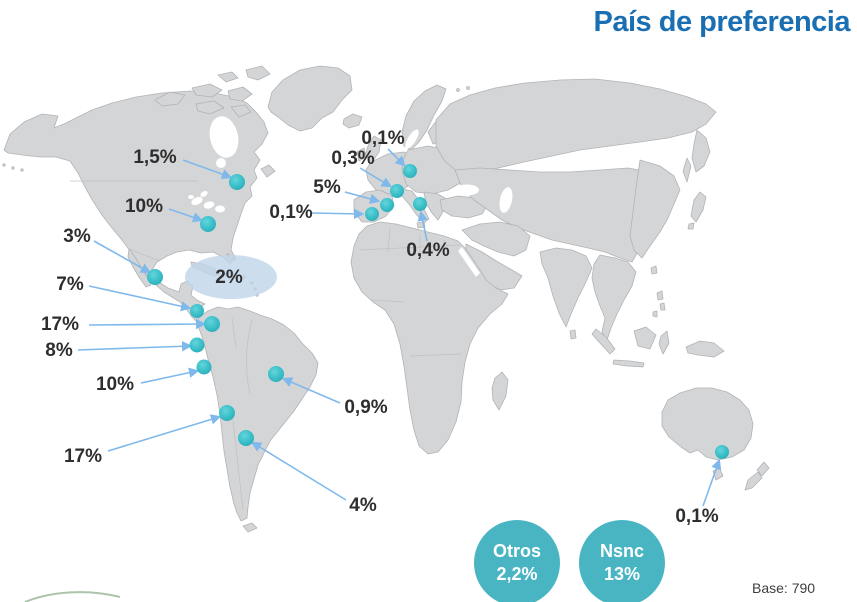 This screenshot has width=857, height=602. I want to click on percent-label-chile: 17%, so click(83, 456).